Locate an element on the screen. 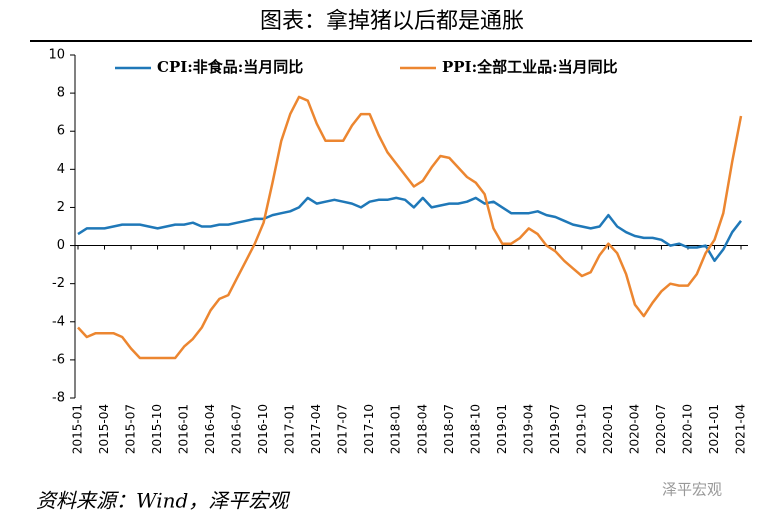 The height and width of the screenshot is (532, 784). x-tick-label: 2018-01 is located at coordinates (396, 429).